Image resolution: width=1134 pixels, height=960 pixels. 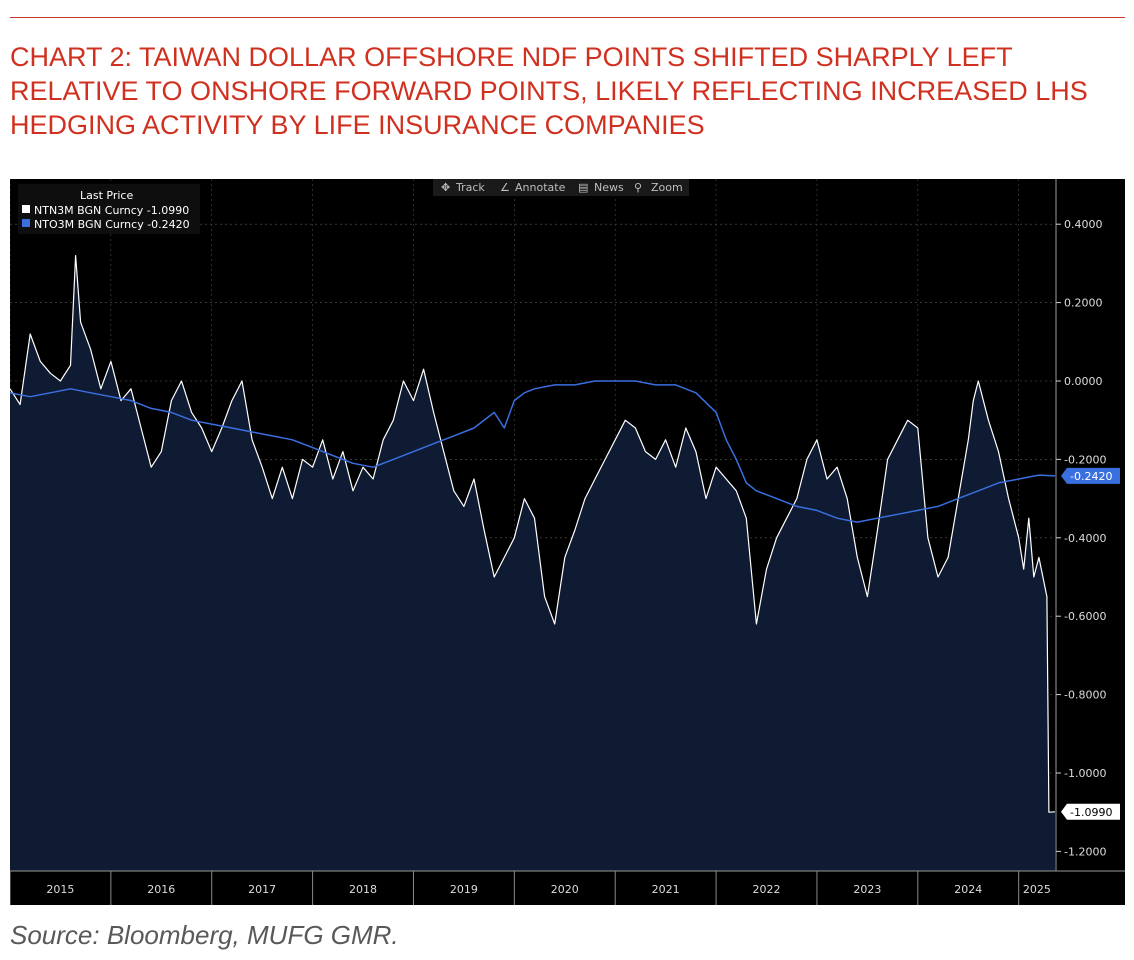 I want to click on y-tick-label: -0.4000, so click(x=1085, y=538).